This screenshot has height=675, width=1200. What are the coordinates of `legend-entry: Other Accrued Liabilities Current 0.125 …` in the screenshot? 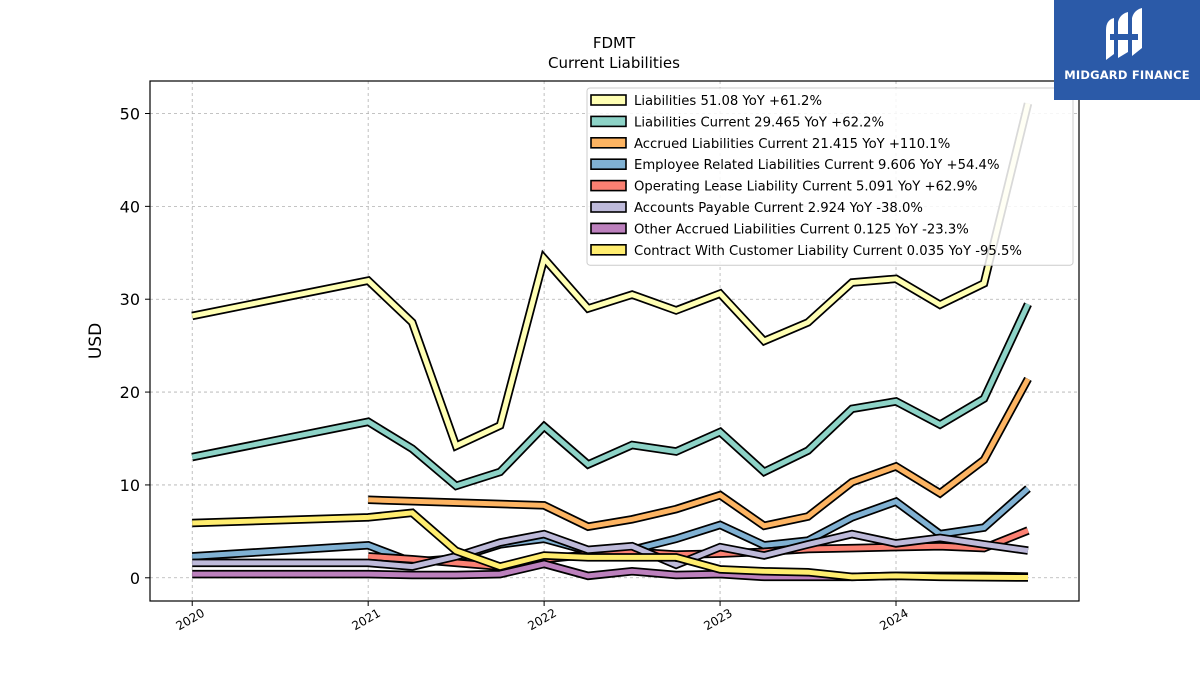 It's located at (801, 229).